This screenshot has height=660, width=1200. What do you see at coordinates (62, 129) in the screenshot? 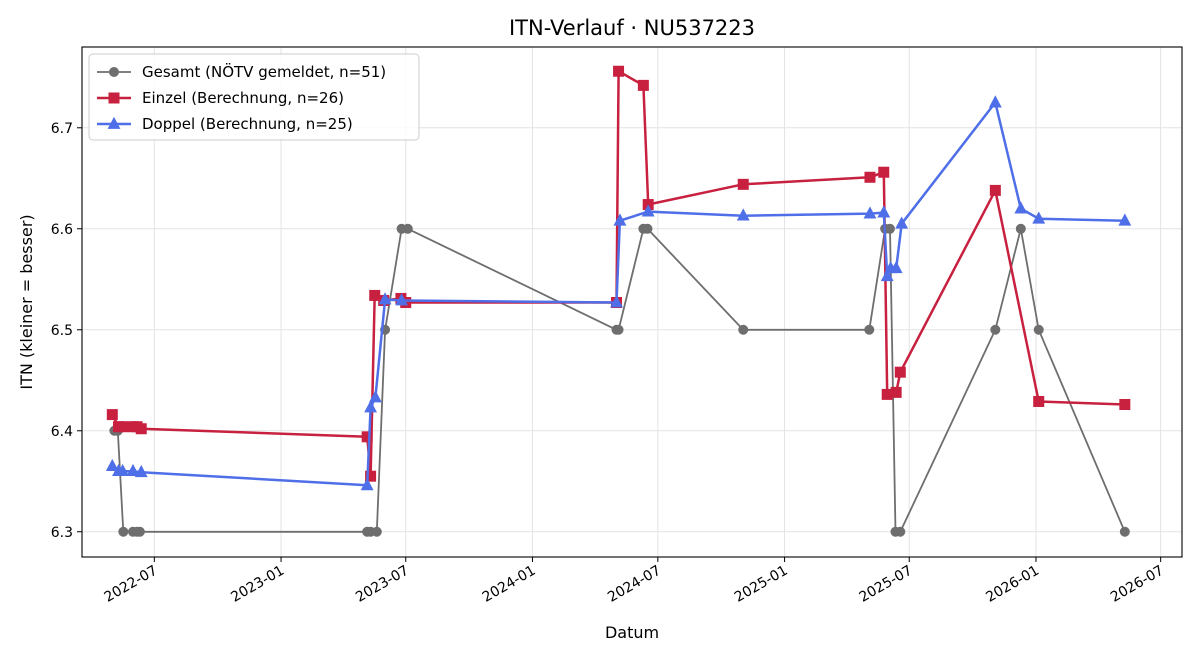
I see `y-tick-label: 6.7` at bounding box center [62, 129].